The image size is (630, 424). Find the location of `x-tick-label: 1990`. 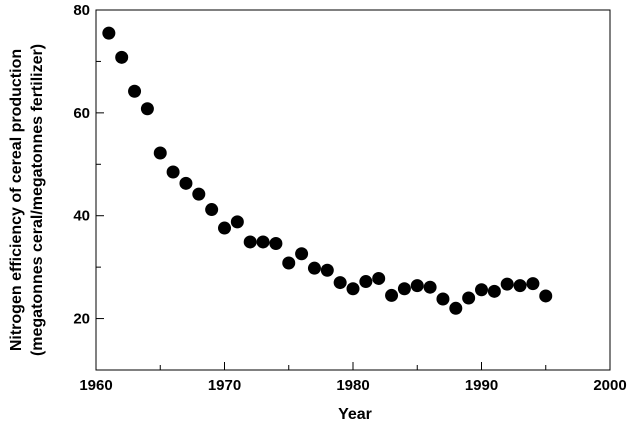

x-tick-label: 1990 is located at coordinates (481, 385).